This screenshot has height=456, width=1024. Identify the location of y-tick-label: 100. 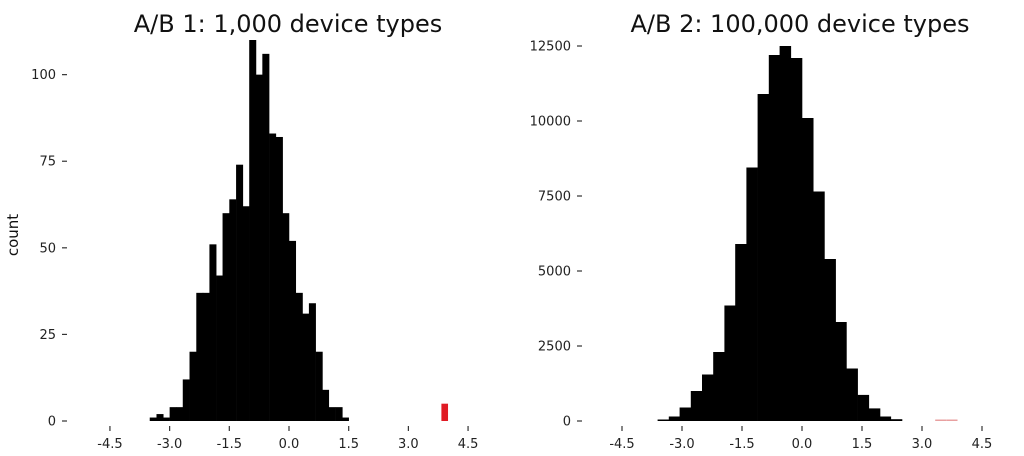
(43, 75).